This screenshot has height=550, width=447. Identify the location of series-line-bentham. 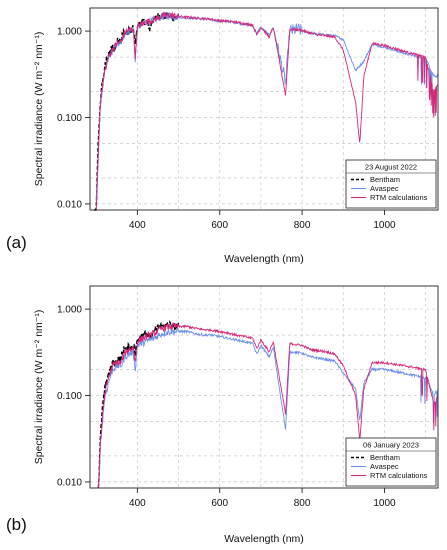
(137, 111).